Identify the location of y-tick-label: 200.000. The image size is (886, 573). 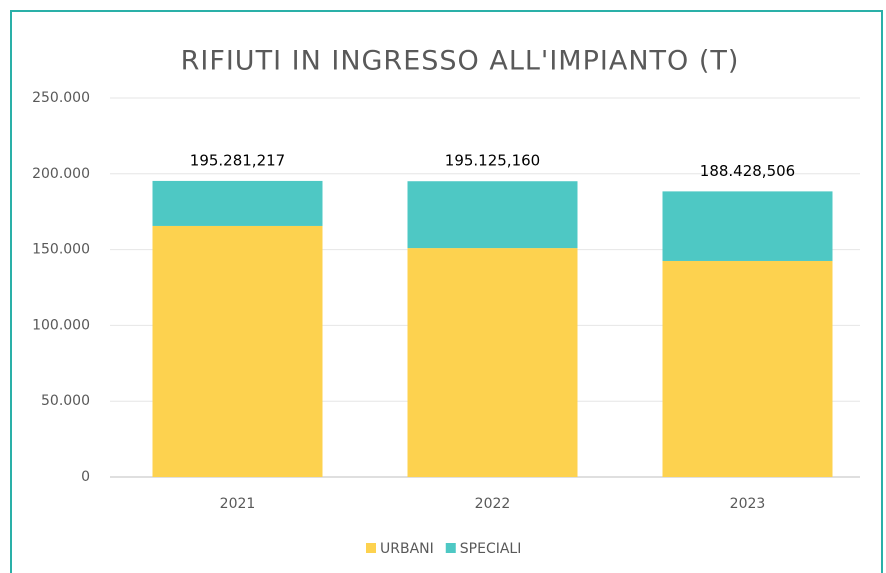
(61, 174).